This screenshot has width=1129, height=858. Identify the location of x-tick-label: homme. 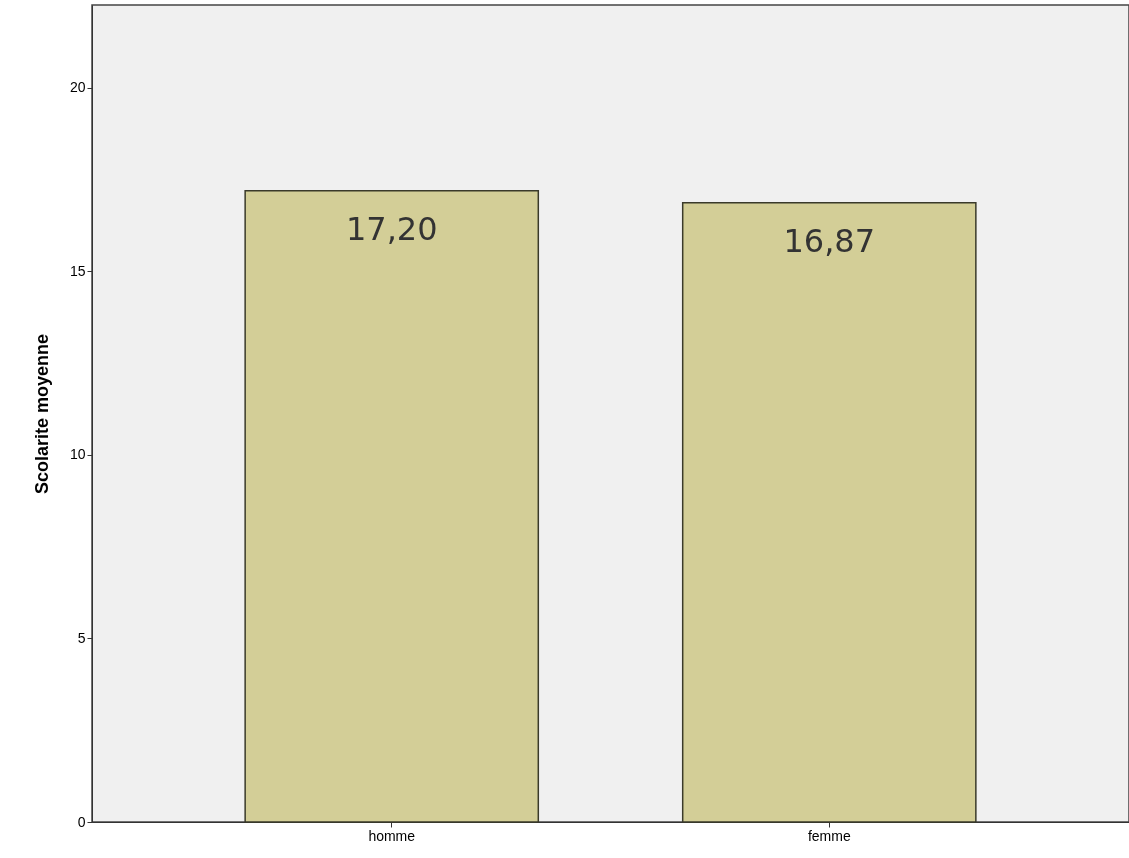
(392, 835).